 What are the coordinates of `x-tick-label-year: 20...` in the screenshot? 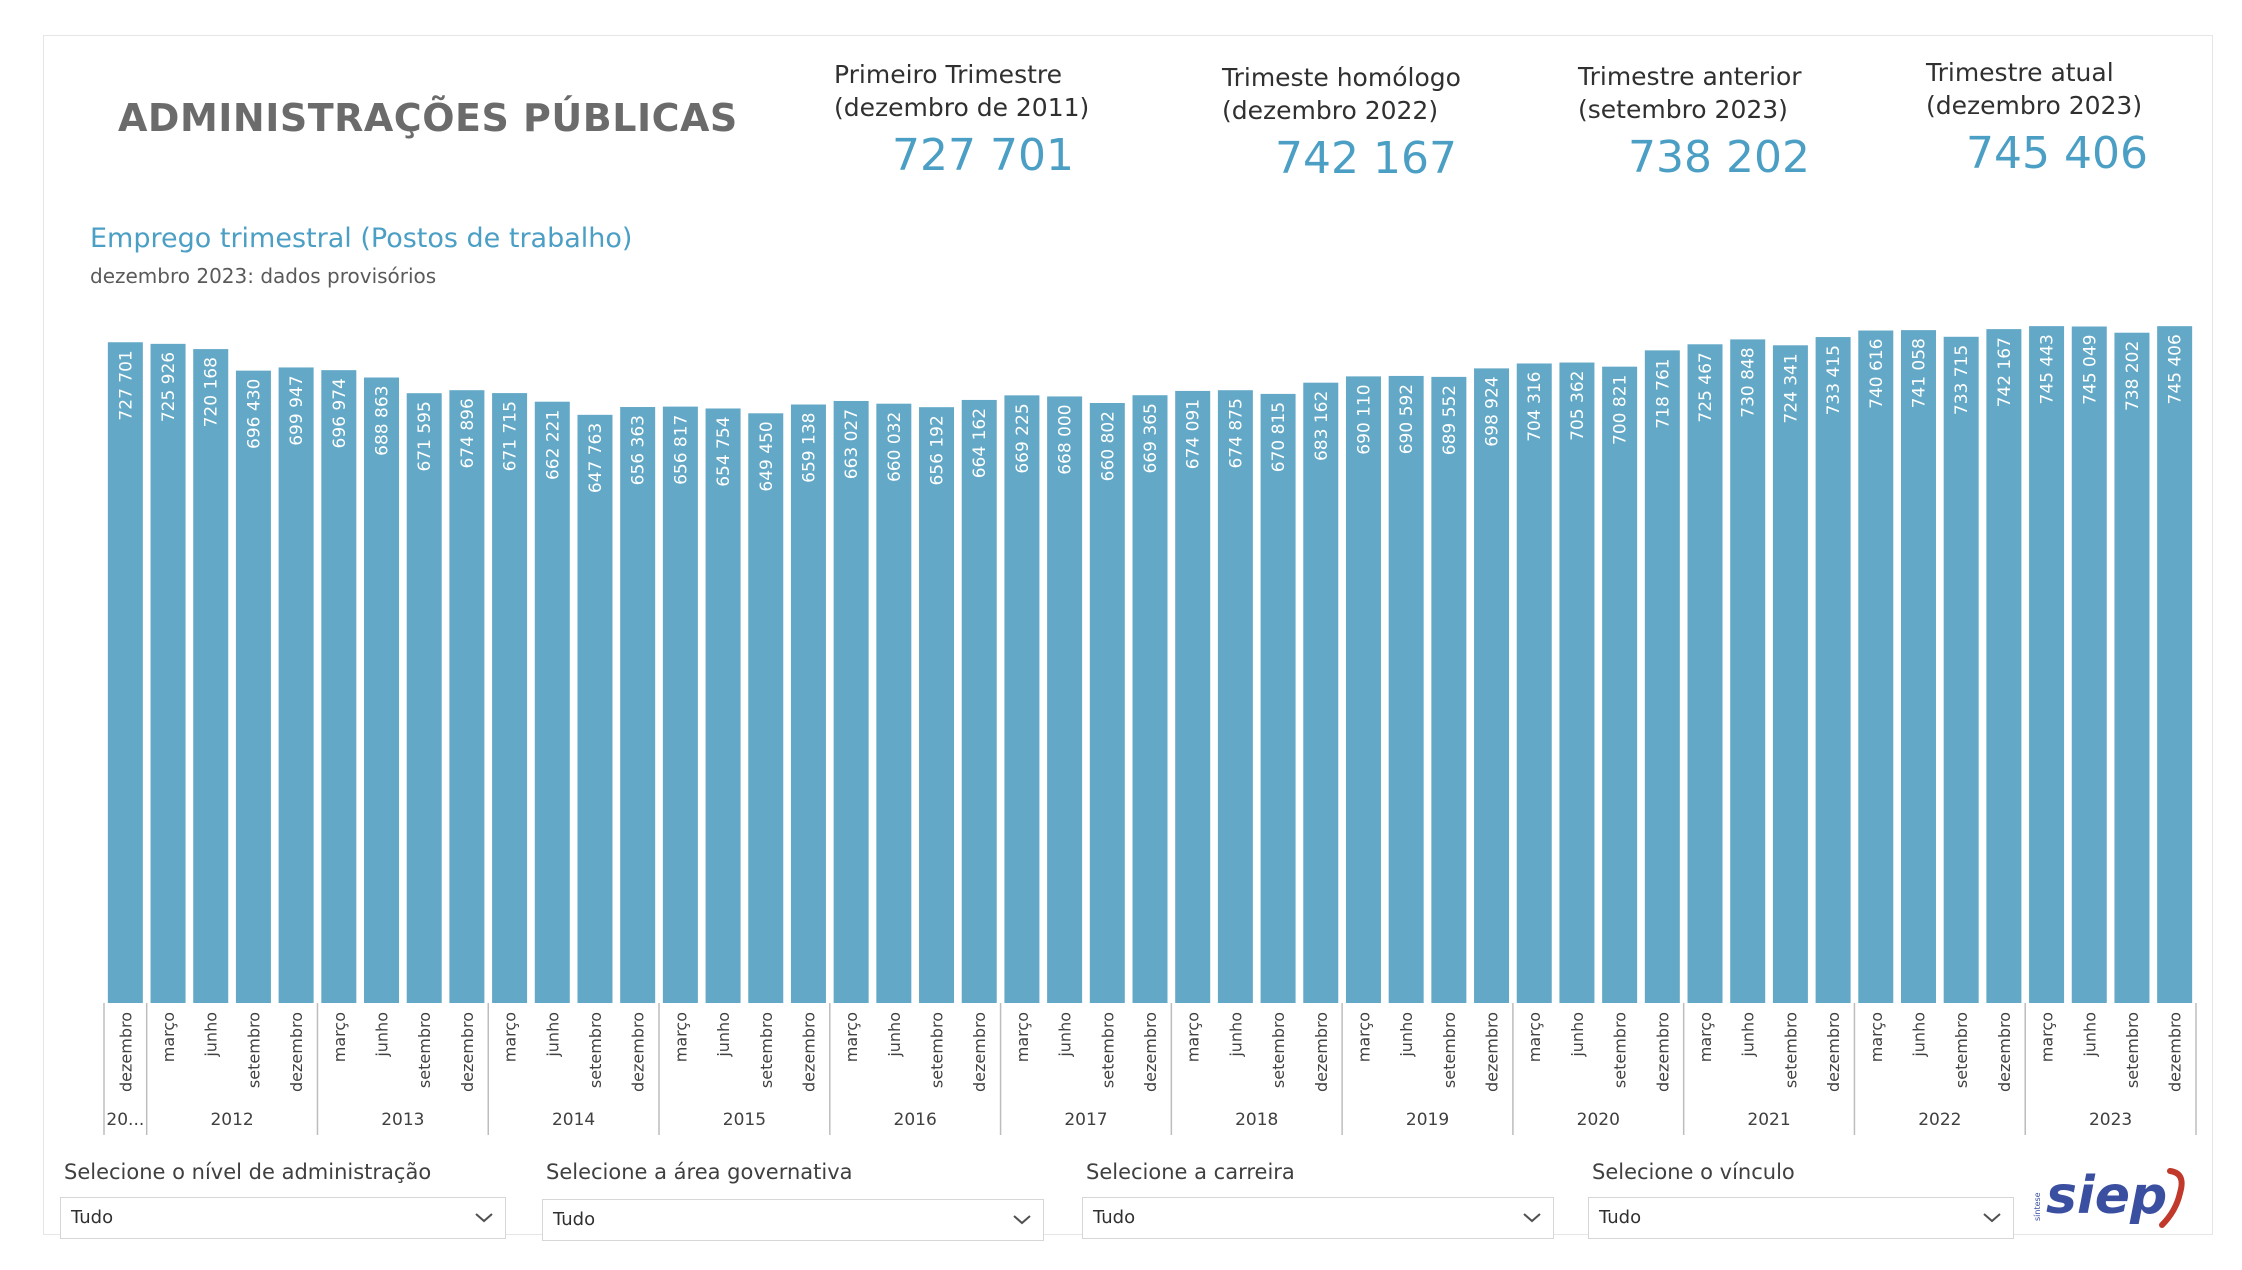 It's located at (125, 1120).